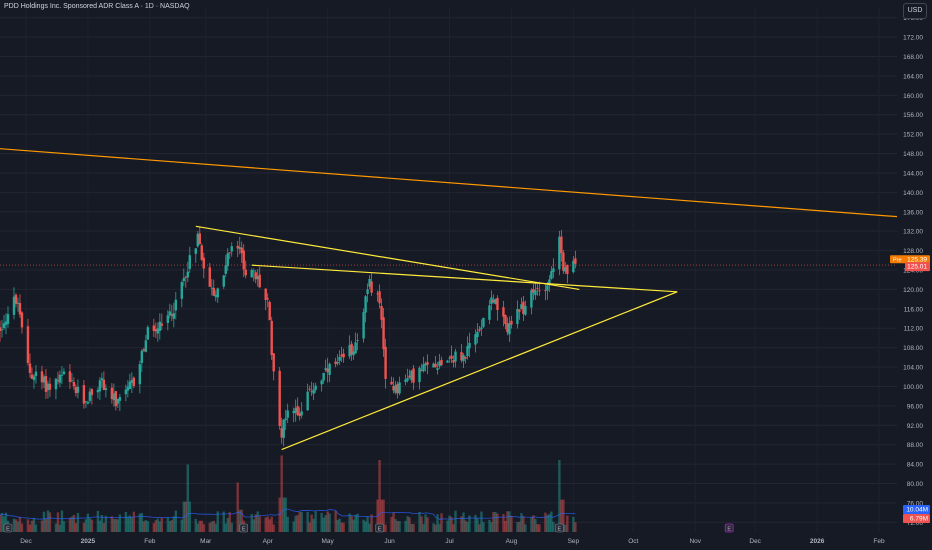 This screenshot has height=550, width=932. What do you see at coordinates (913, 38) in the screenshot?
I see `y-tick-label: 172.00` at bounding box center [913, 38].